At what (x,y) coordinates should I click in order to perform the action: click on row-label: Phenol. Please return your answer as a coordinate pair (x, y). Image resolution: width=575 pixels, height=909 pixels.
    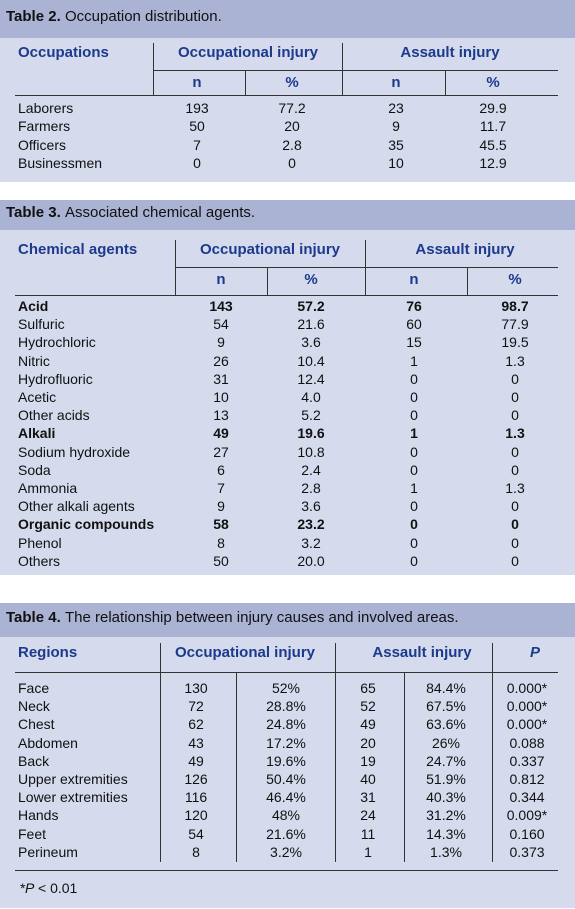
    Looking at the image, I should click on (40, 542).